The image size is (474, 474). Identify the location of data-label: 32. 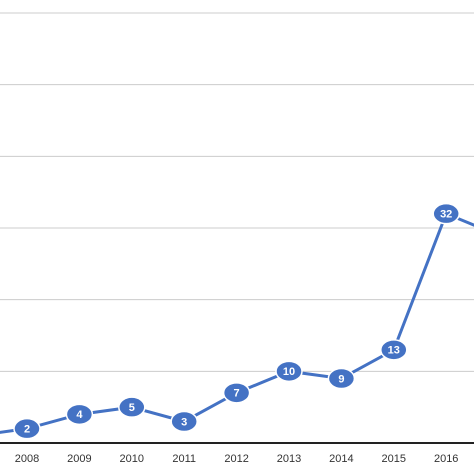
(446, 215).